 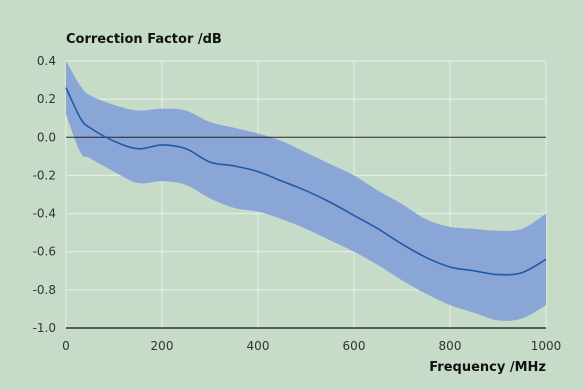 I want to click on y-tick-label-0.4: 0.4, so click(x=46, y=61).